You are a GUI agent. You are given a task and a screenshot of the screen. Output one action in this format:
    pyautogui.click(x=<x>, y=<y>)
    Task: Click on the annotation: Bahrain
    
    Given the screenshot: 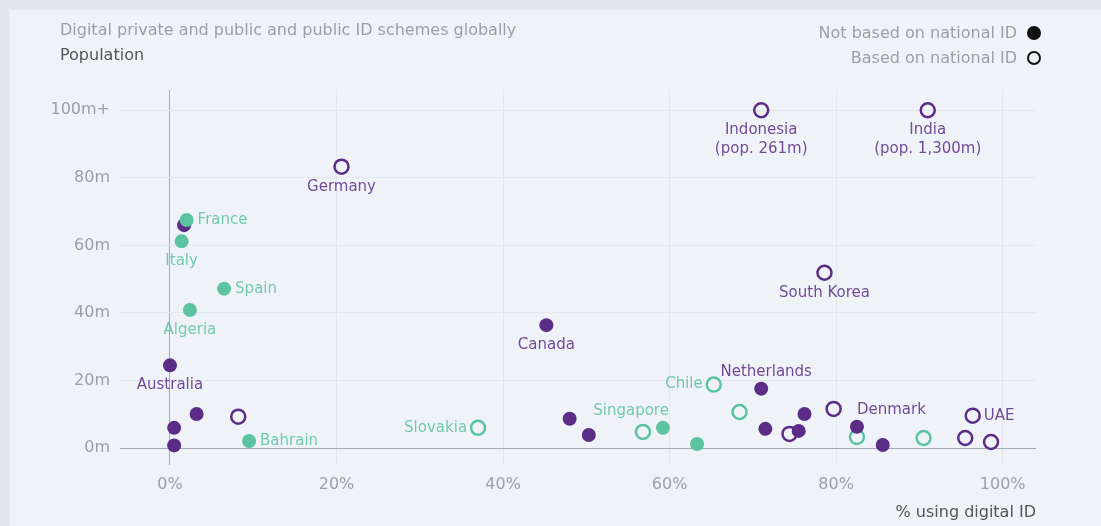 What is the action you would take?
    pyautogui.click(x=289, y=439)
    